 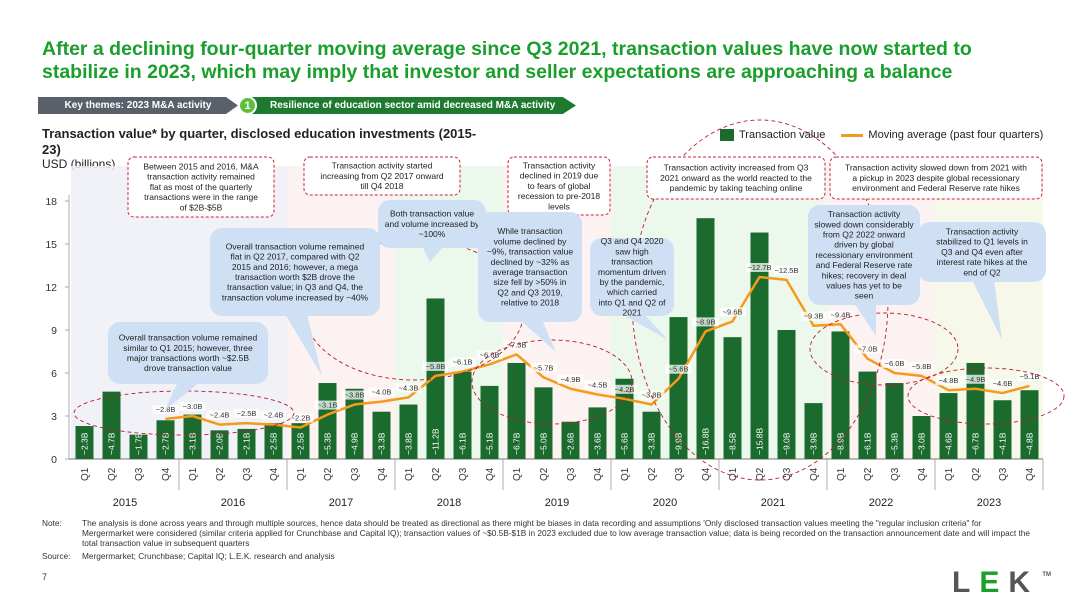 I want to click on bubble-text: and Federal Reserve rate, so click(x=864, y=265).